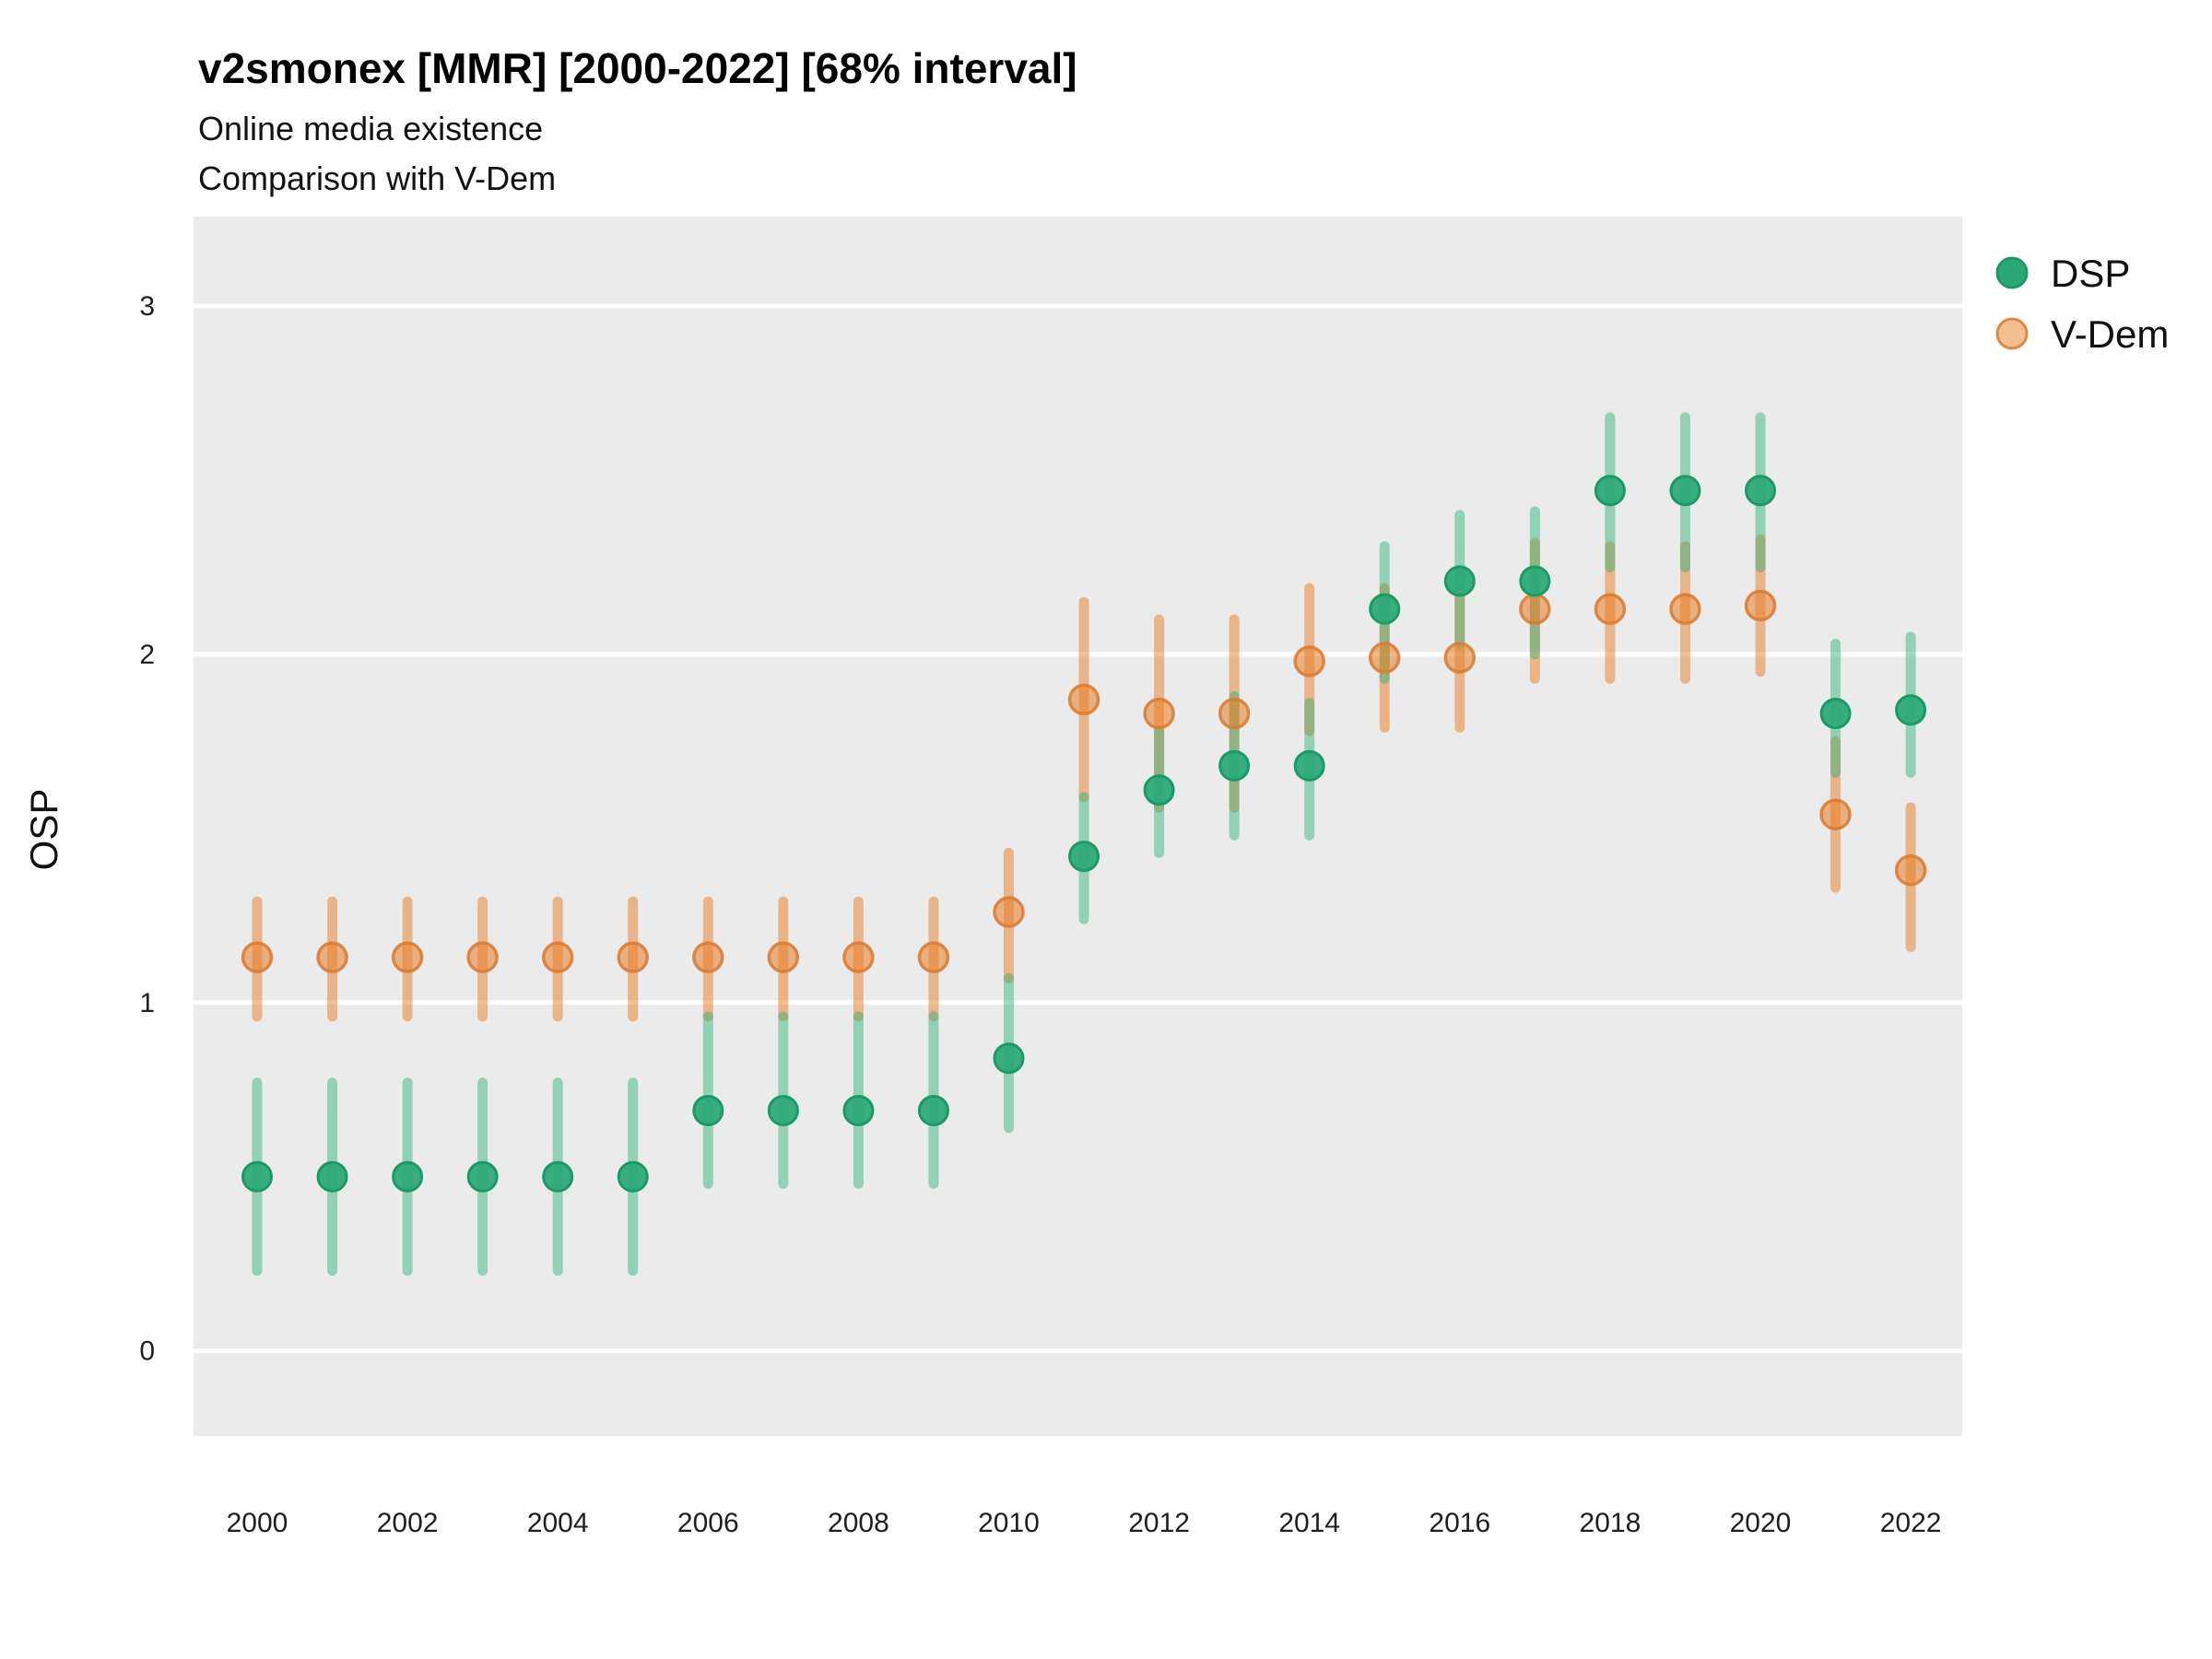 This screenshot has height=1659, width=2212. I want to click on x-tick-label: 2018, so click(1610, 1523).